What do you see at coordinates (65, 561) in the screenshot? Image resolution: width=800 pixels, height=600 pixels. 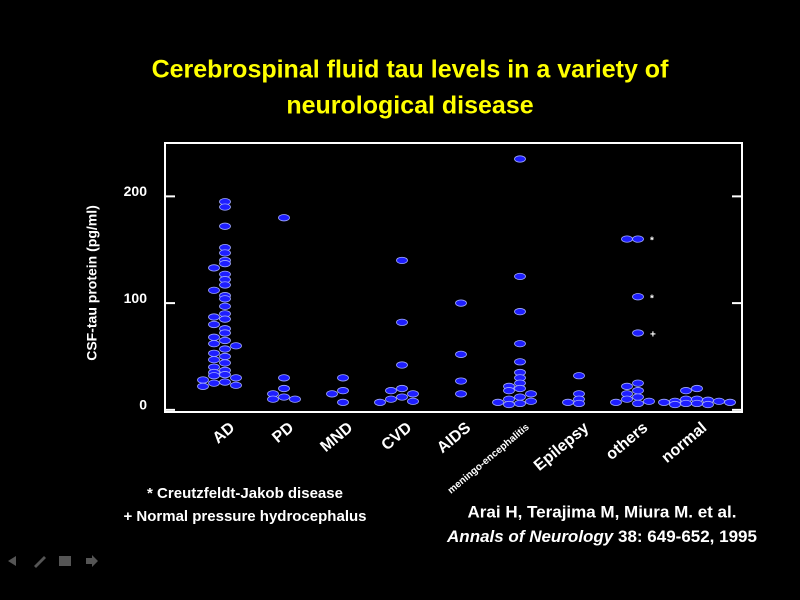 I see `nav-menu` at bounding box center [65, 561].